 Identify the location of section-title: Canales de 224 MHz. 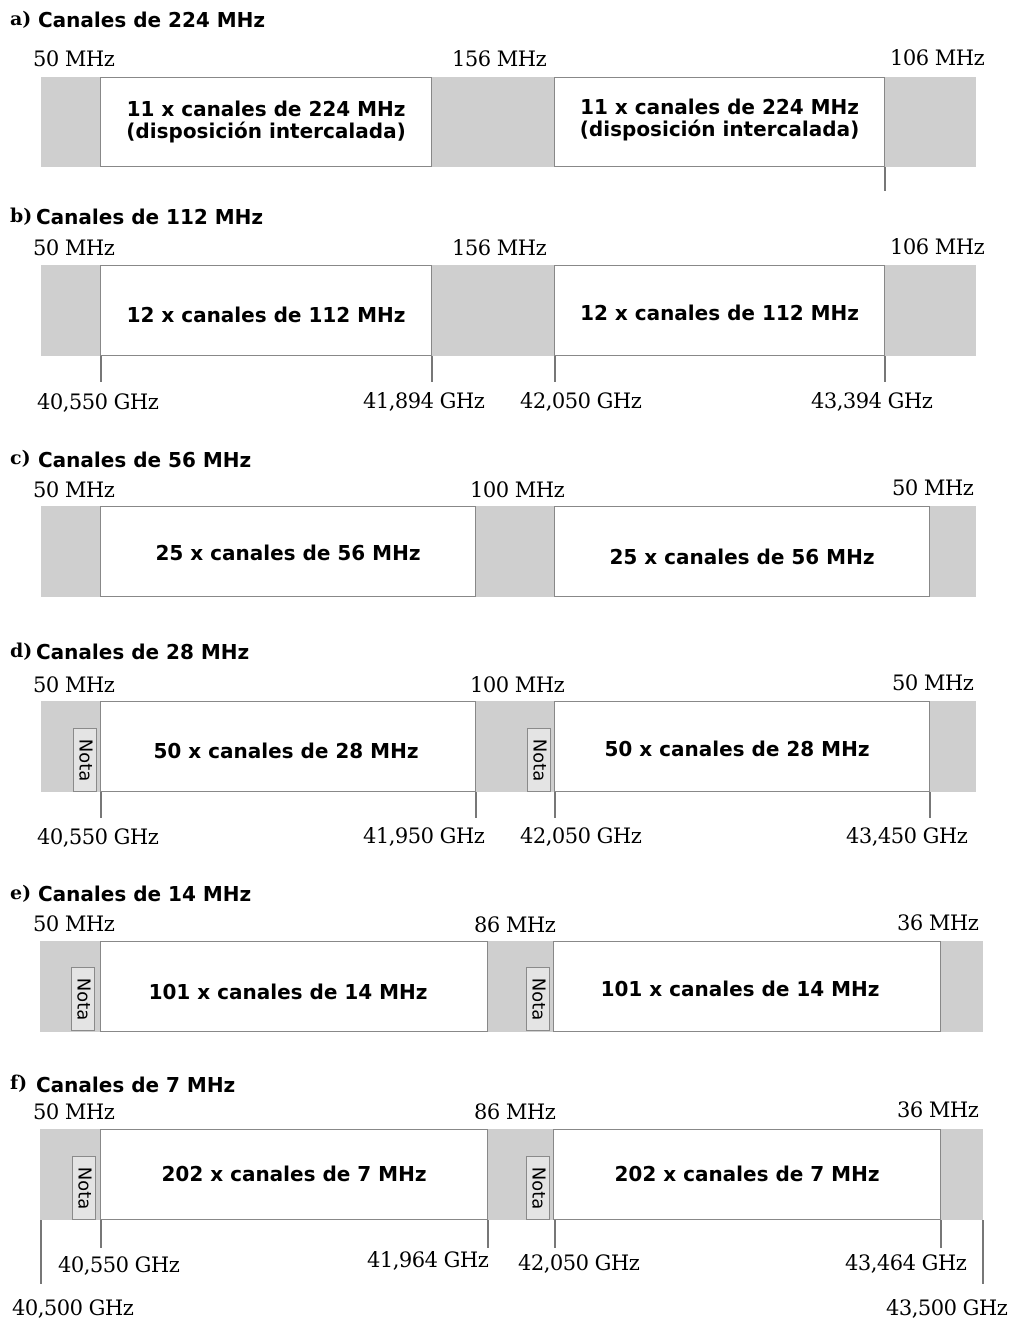
(152, 20).